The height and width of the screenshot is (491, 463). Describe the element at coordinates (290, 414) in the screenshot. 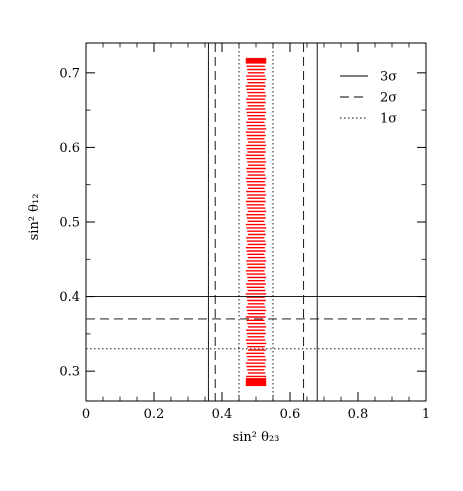

I see `x-tick-label: 0.6` at that location.